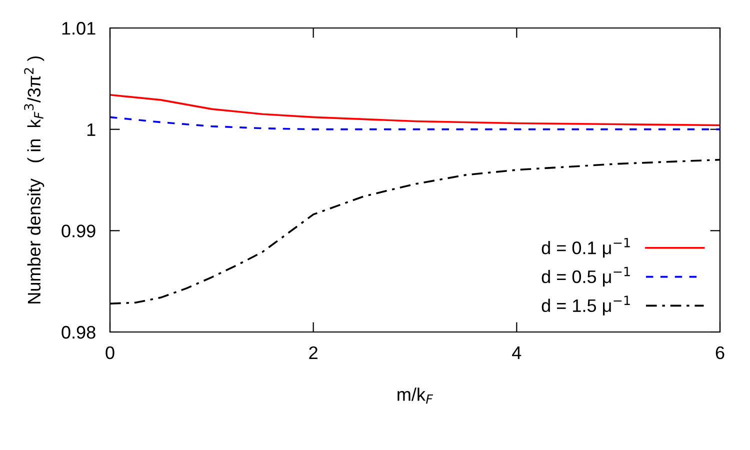 Image resolution: width=750 pixels, height=450 pixels. Describe the element at coordinates (416, 396) in the screenshot. I see `x-axis-title: m/k$_{F}$` at that location.